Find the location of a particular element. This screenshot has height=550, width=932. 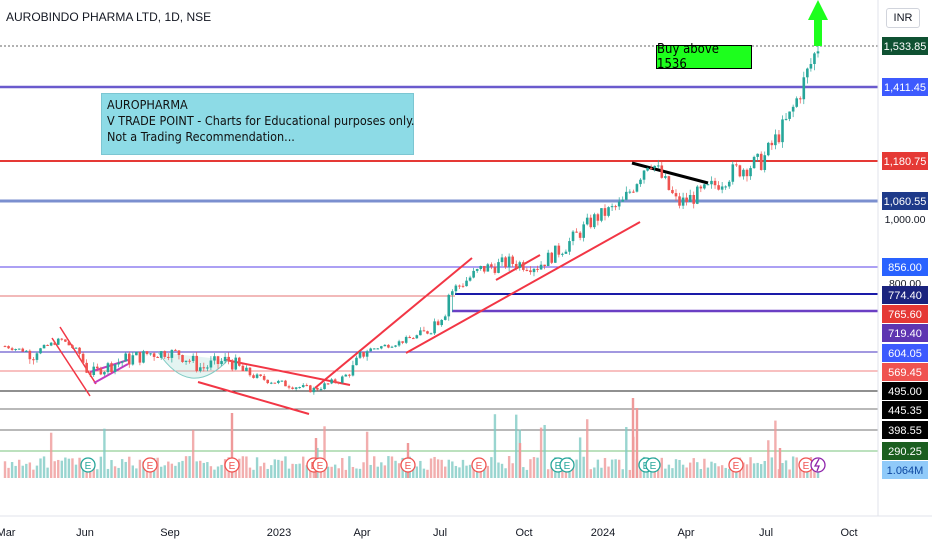

price-tag: 765.60 is located at coordinates (905, 314).